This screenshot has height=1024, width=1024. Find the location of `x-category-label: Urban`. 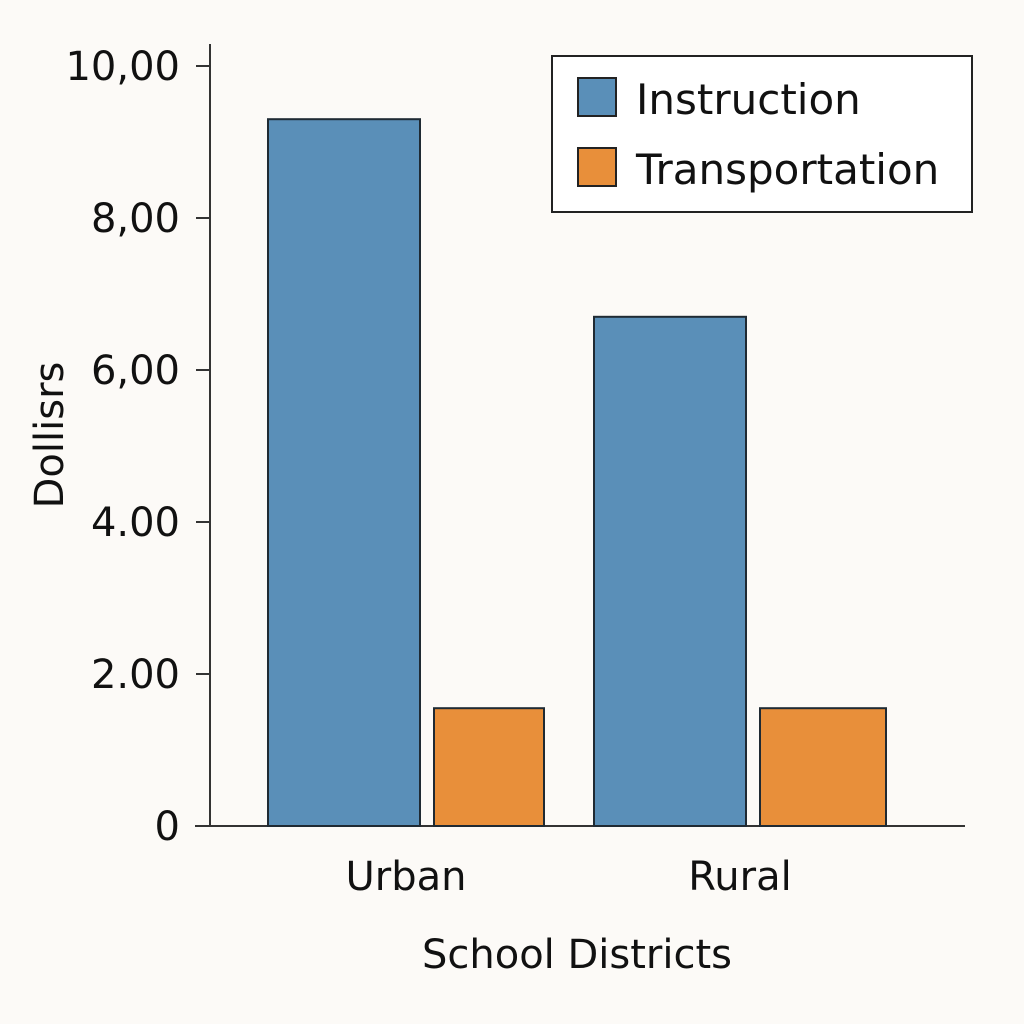

x-category-label: Urban is located at coordinates (406, 877).